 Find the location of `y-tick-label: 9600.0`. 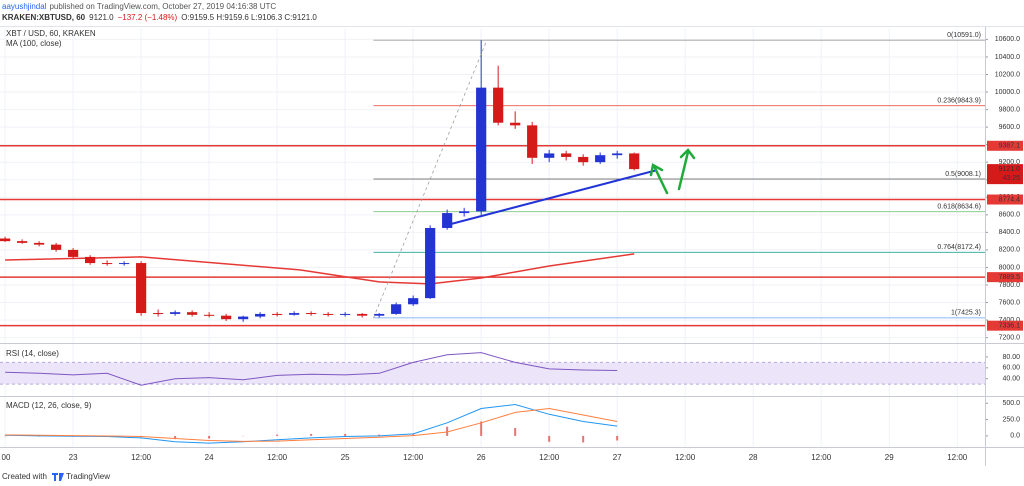

y-tick-label: 9600.0 is located at coordinates (1010, 127).